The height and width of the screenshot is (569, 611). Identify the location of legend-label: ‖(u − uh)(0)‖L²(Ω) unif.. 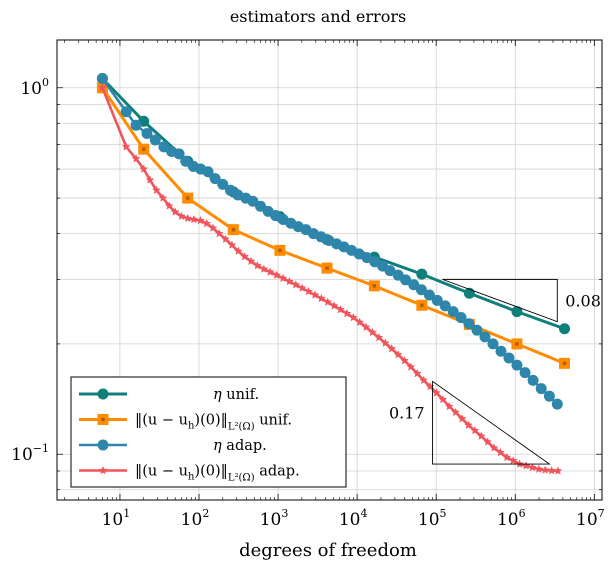
(213, 423).